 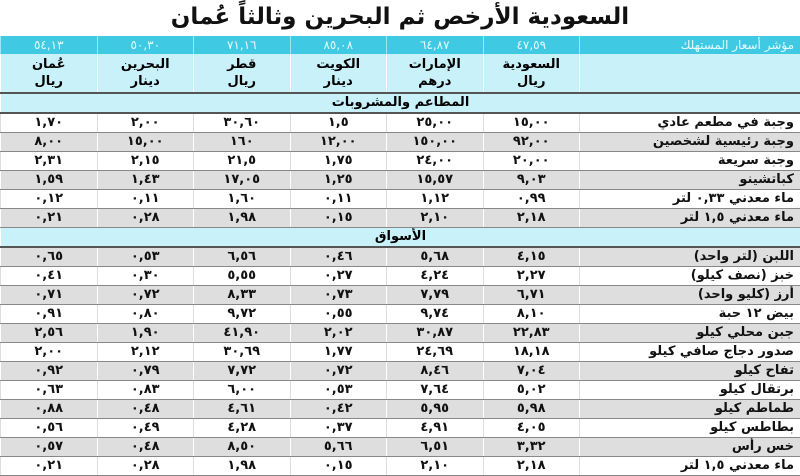 I want to click on section-title: الأسواق, so click(x=400, y=238).